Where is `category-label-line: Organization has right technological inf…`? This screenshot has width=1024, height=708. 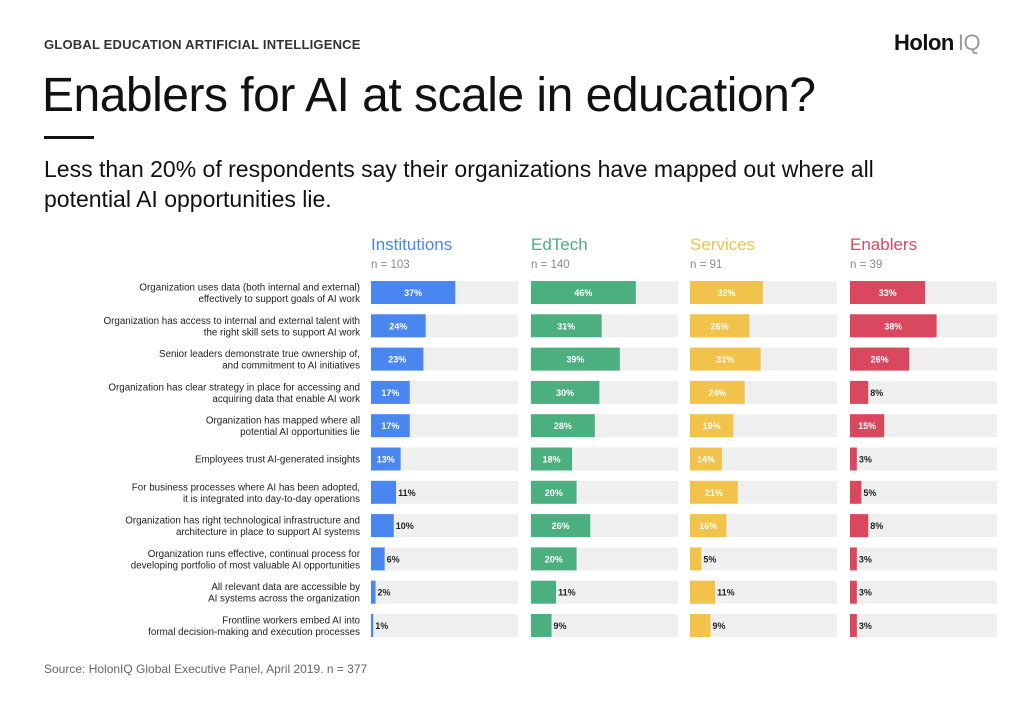 category-label-line: Organization has right technological inf… is located at coordinates (242, 521).